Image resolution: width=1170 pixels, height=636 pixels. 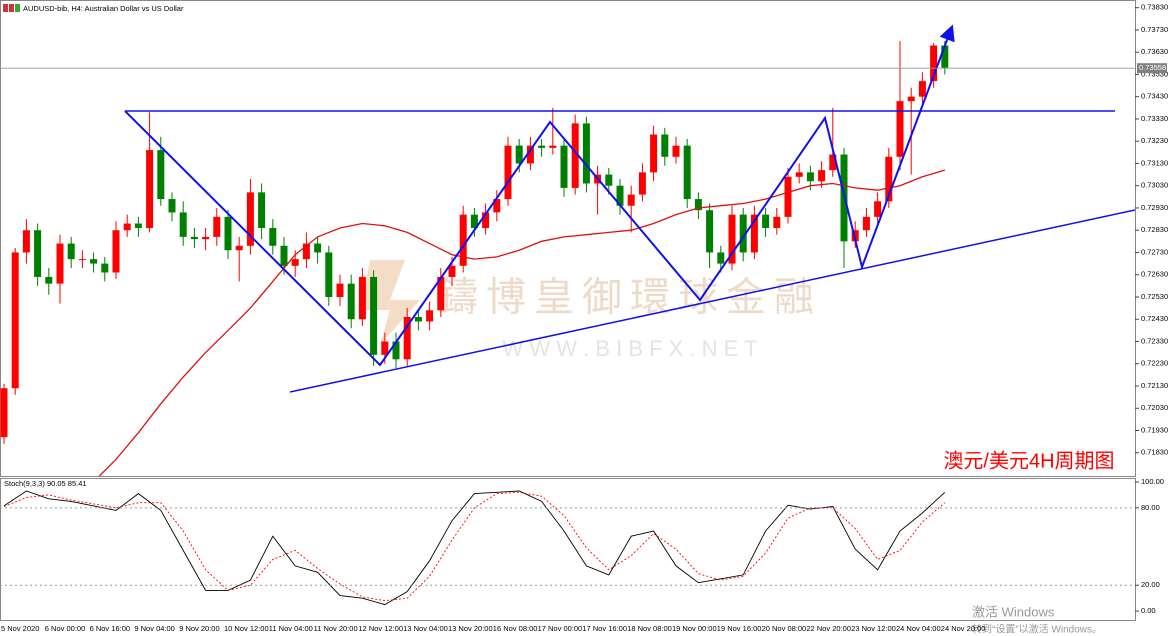 What do you see at coordinates (828, 628) in the screenshot?
I see `x-tick-label: 22 Nov 20:00` at bounding box center [828, 628].